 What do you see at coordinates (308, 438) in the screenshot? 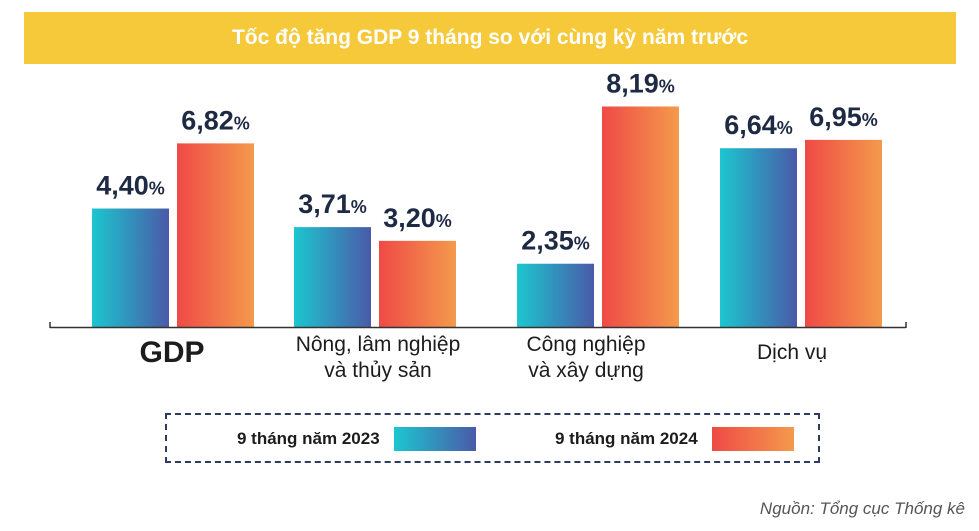
I see `legend-label-2023: 9 tháng năm 2023` at bounding box center [308, 438].